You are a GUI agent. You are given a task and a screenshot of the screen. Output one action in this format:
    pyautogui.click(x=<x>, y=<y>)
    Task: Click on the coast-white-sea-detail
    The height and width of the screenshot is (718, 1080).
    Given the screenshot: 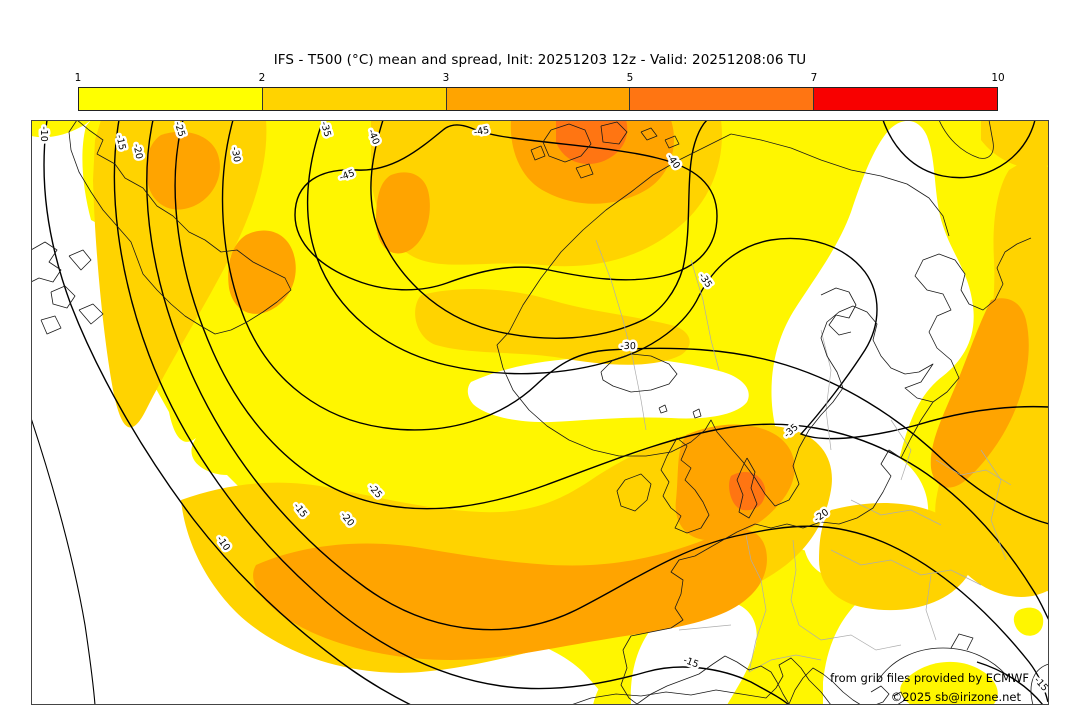 What is the action you would take?
    pyautogui.click(x=838, y=311)
    